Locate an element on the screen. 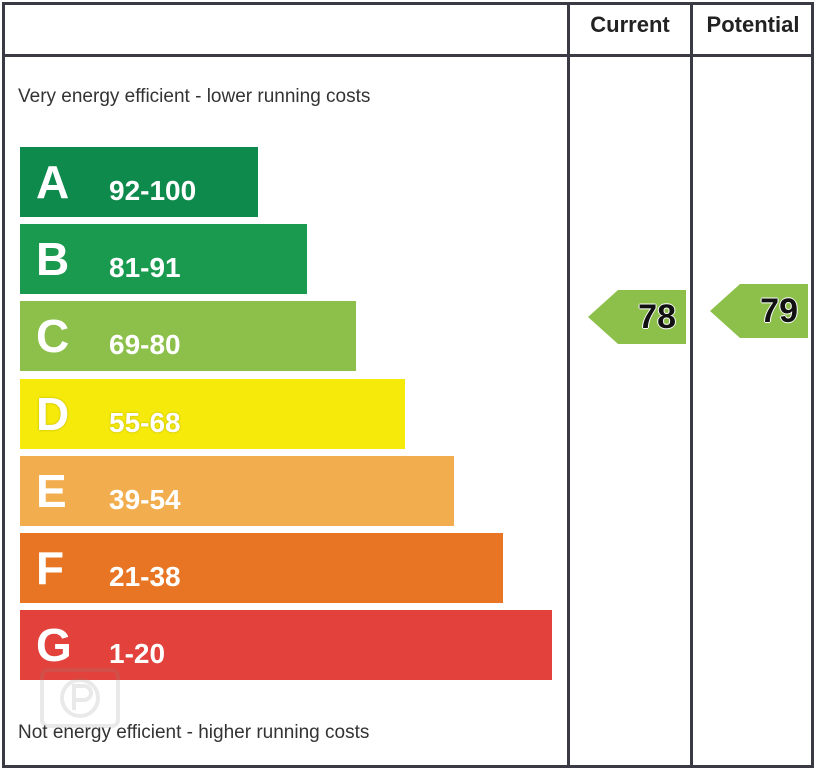  band-range: 69-80 is located at coordinates (145, 344).